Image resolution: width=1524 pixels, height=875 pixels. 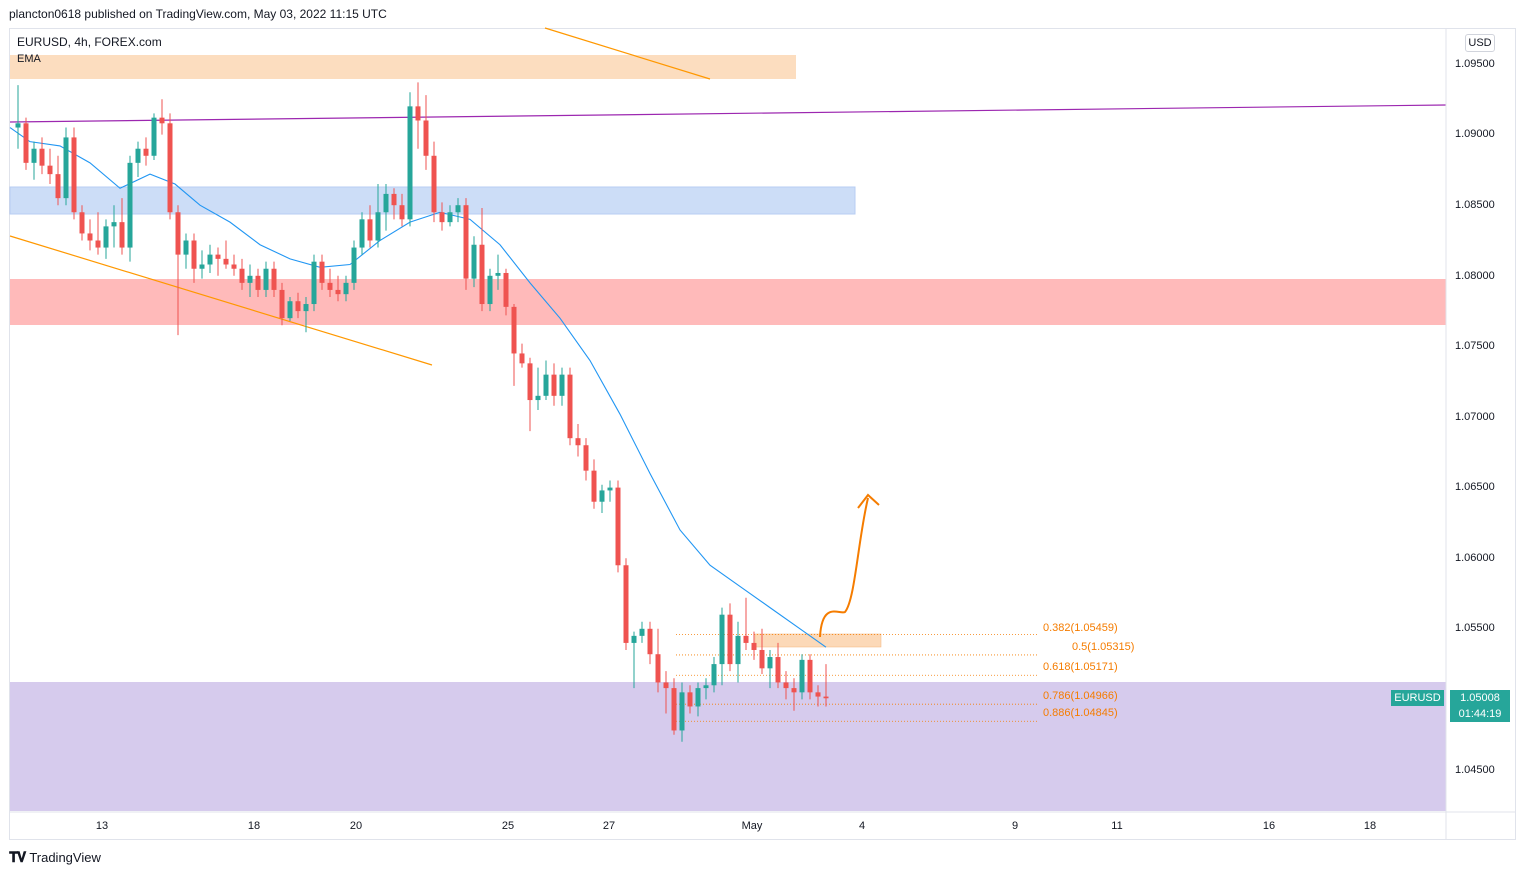 What do you see at coordinates (728, 113) in the screenshot?
I see `resistance-line` at bounding box center [728, 113].